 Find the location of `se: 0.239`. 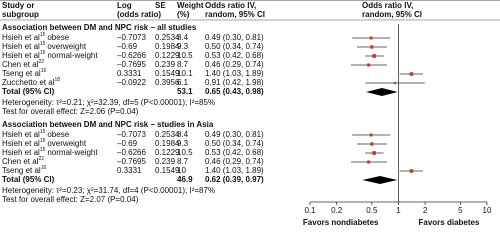

se: 0.239 is located at coordinates (165, 161).